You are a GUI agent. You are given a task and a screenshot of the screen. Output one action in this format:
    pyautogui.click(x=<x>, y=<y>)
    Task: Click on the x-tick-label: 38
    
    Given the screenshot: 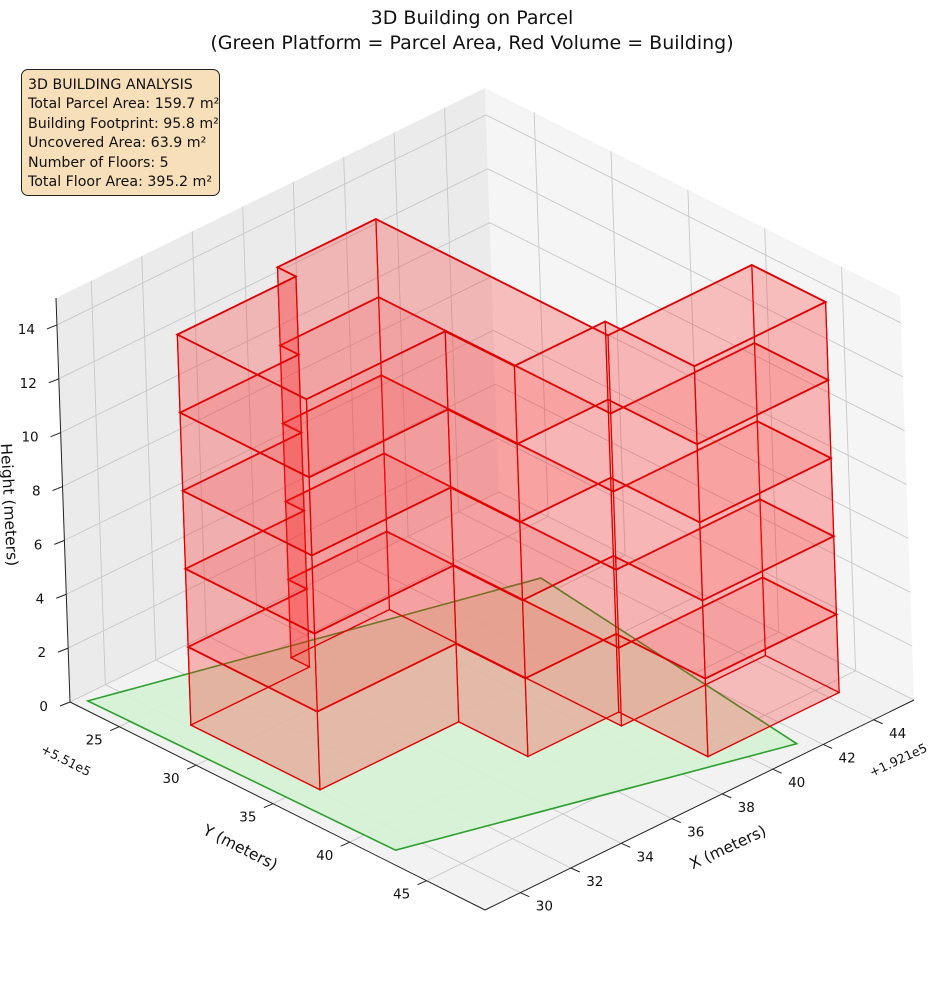 What is the action you would take?
    pyautogui.click(x=746, y=808)
    